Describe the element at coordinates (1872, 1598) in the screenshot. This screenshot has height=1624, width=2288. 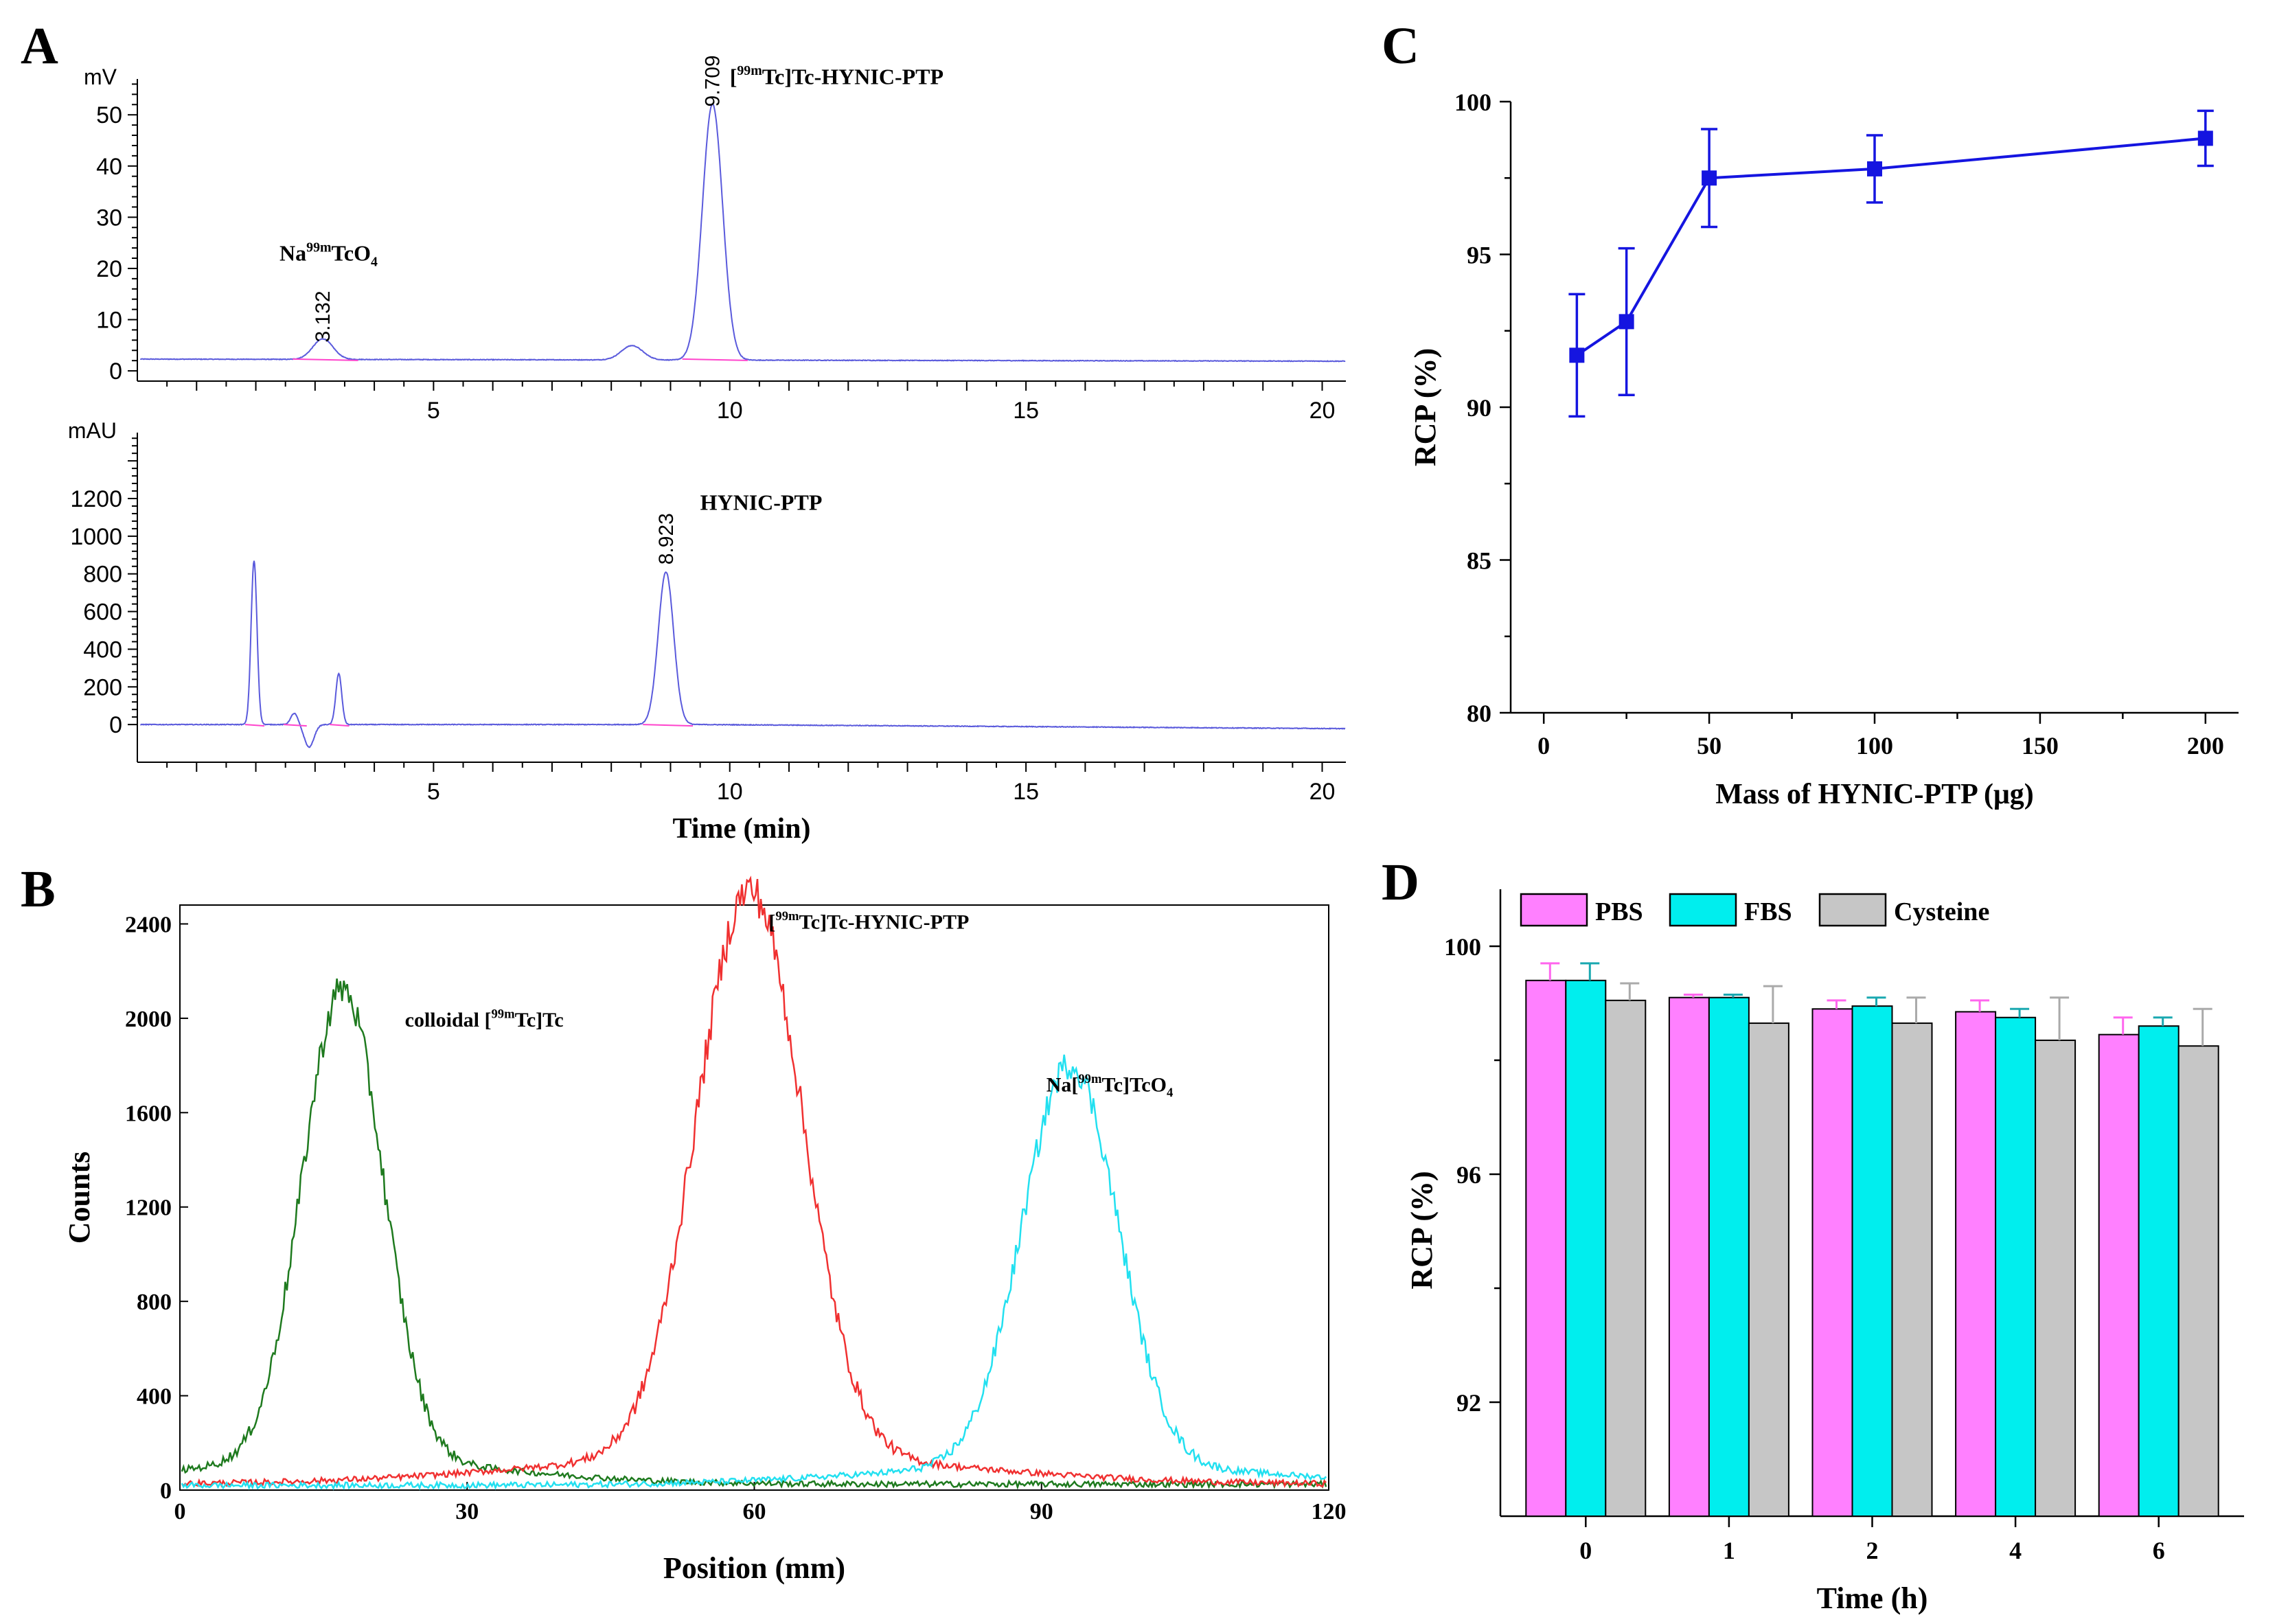
I see `x-axis-title: Time (h)` at that location.